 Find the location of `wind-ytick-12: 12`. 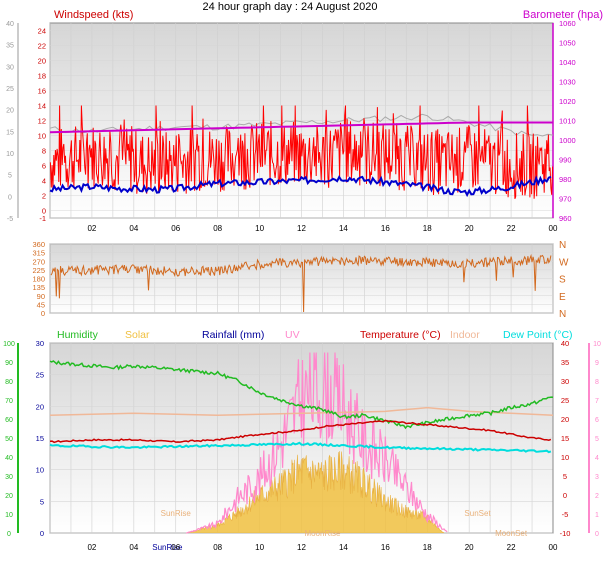

wind-ytick-12: 12 is located at coordinates (42, 121).